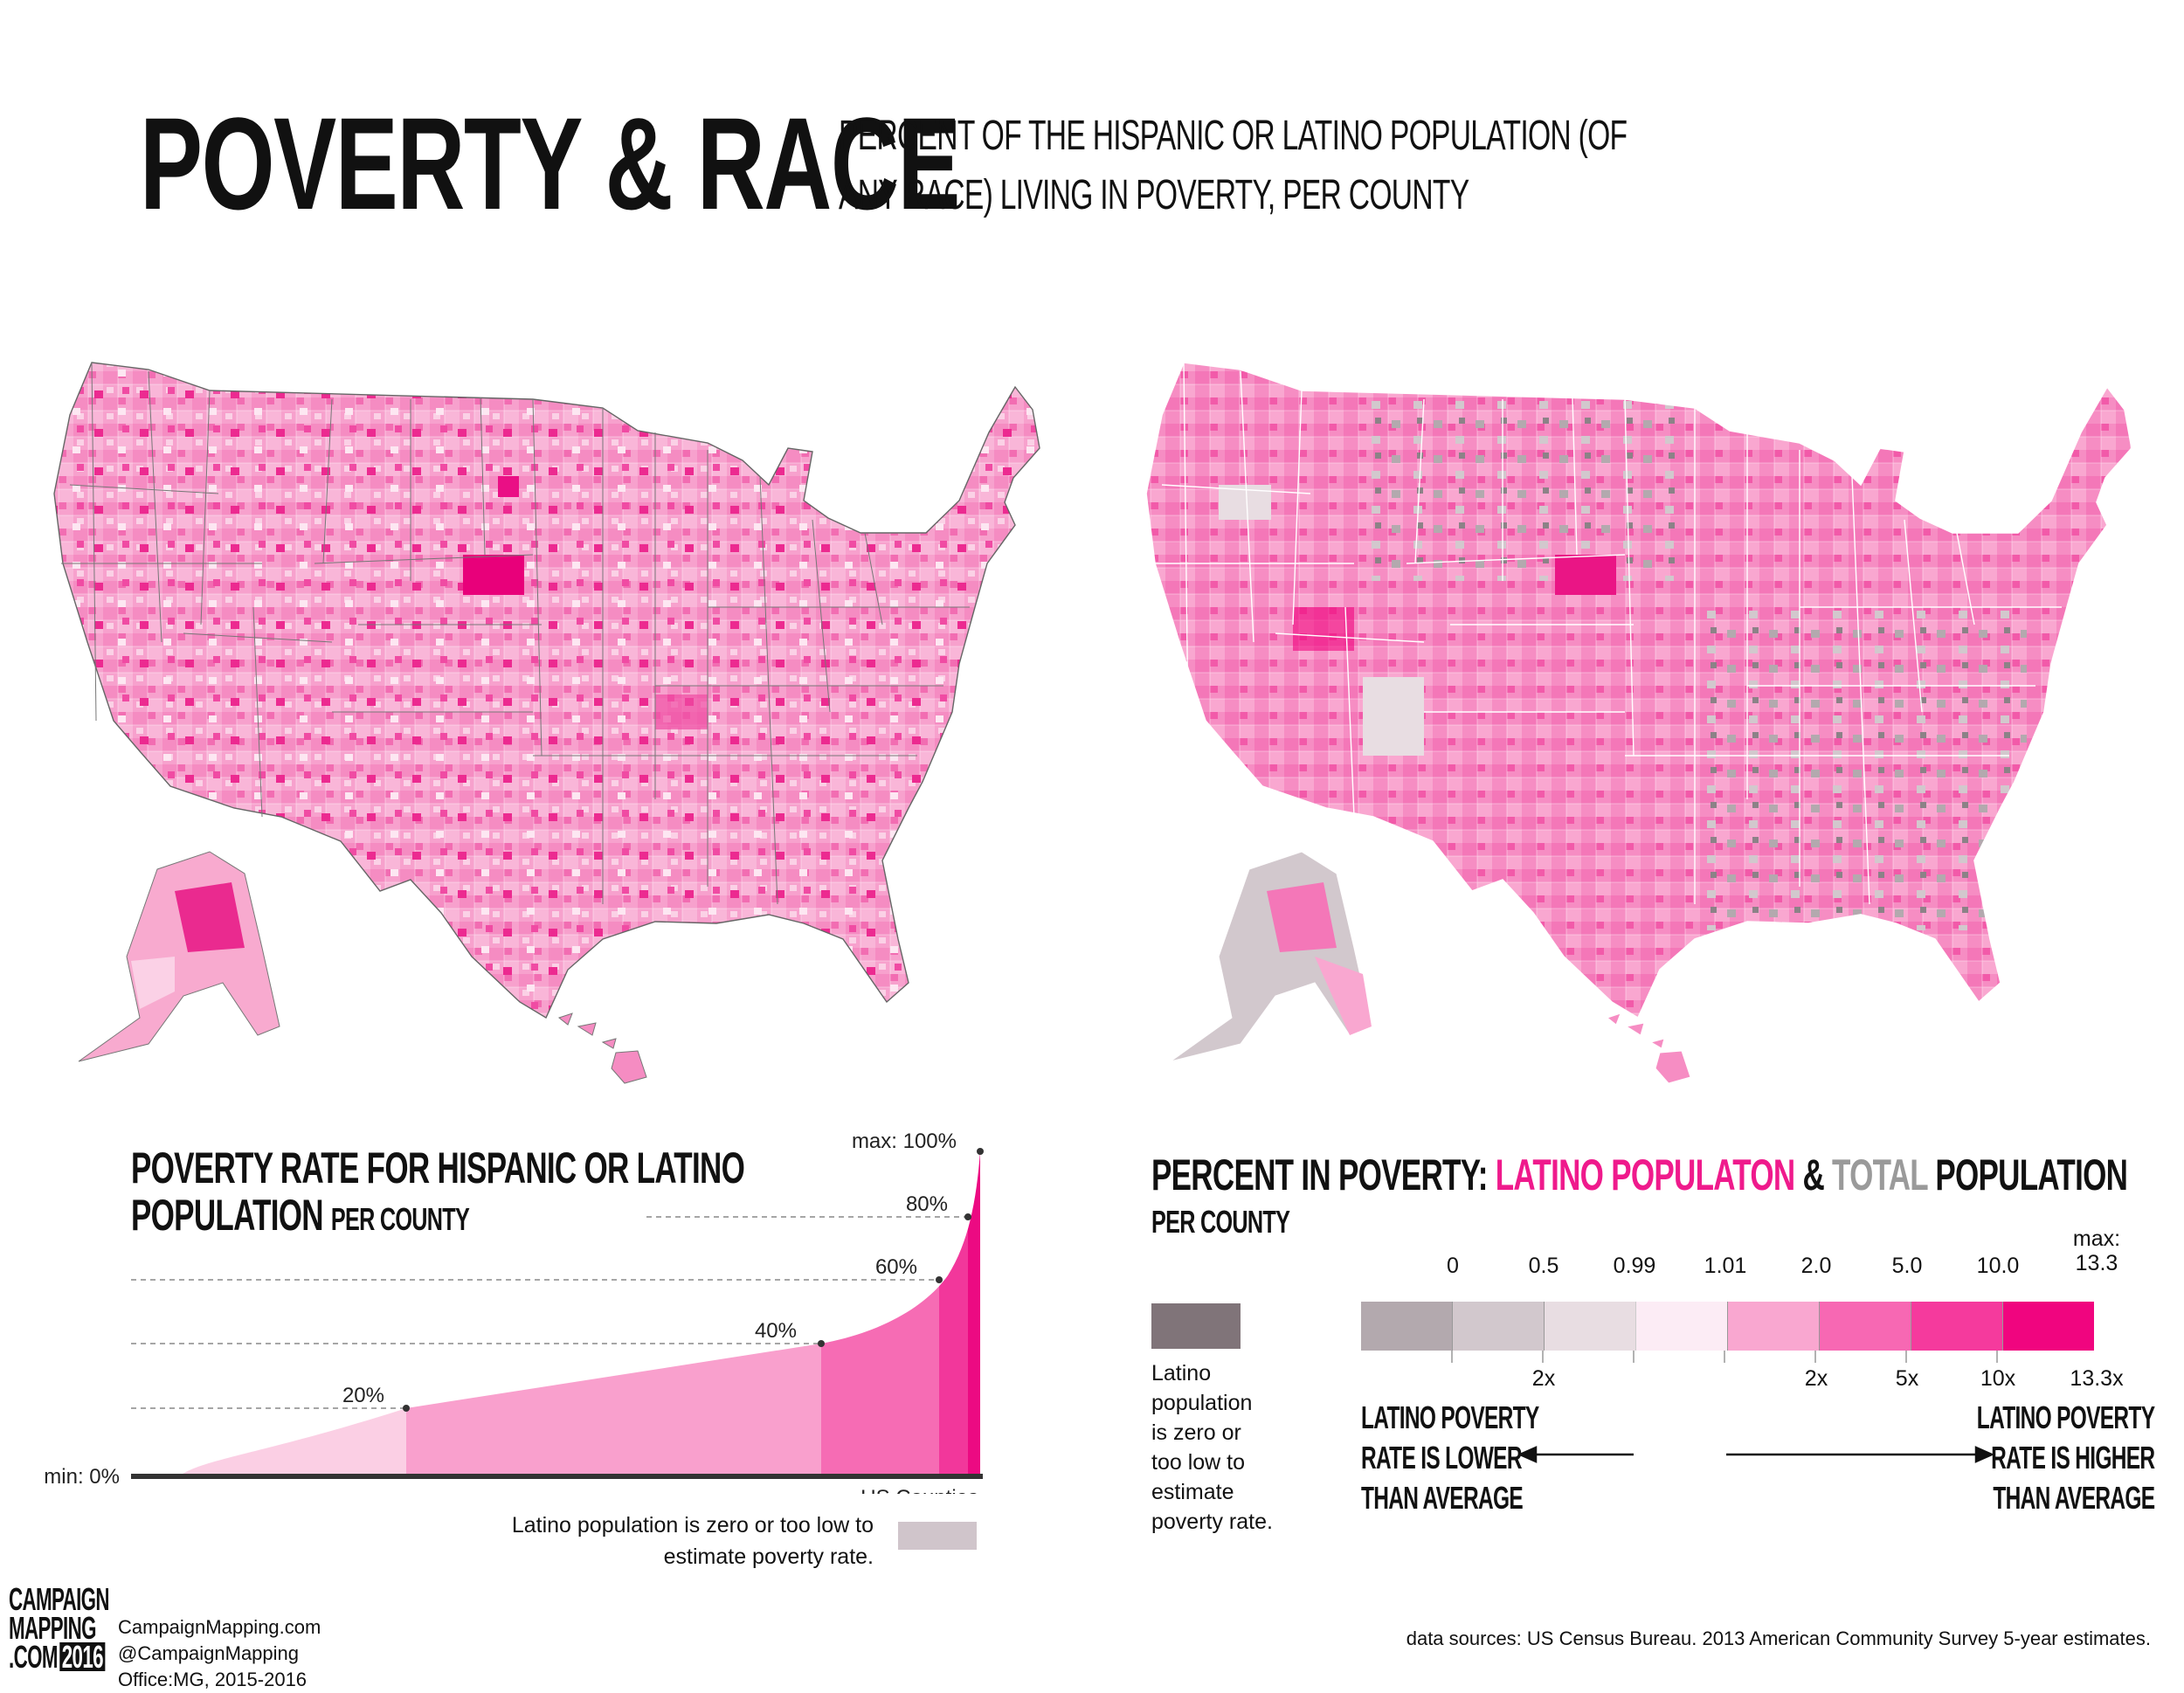 The width and height of the screenshot is (2184, 1693). I want to click on right-na-label-line-5: estimate, so click(1192, 1492).